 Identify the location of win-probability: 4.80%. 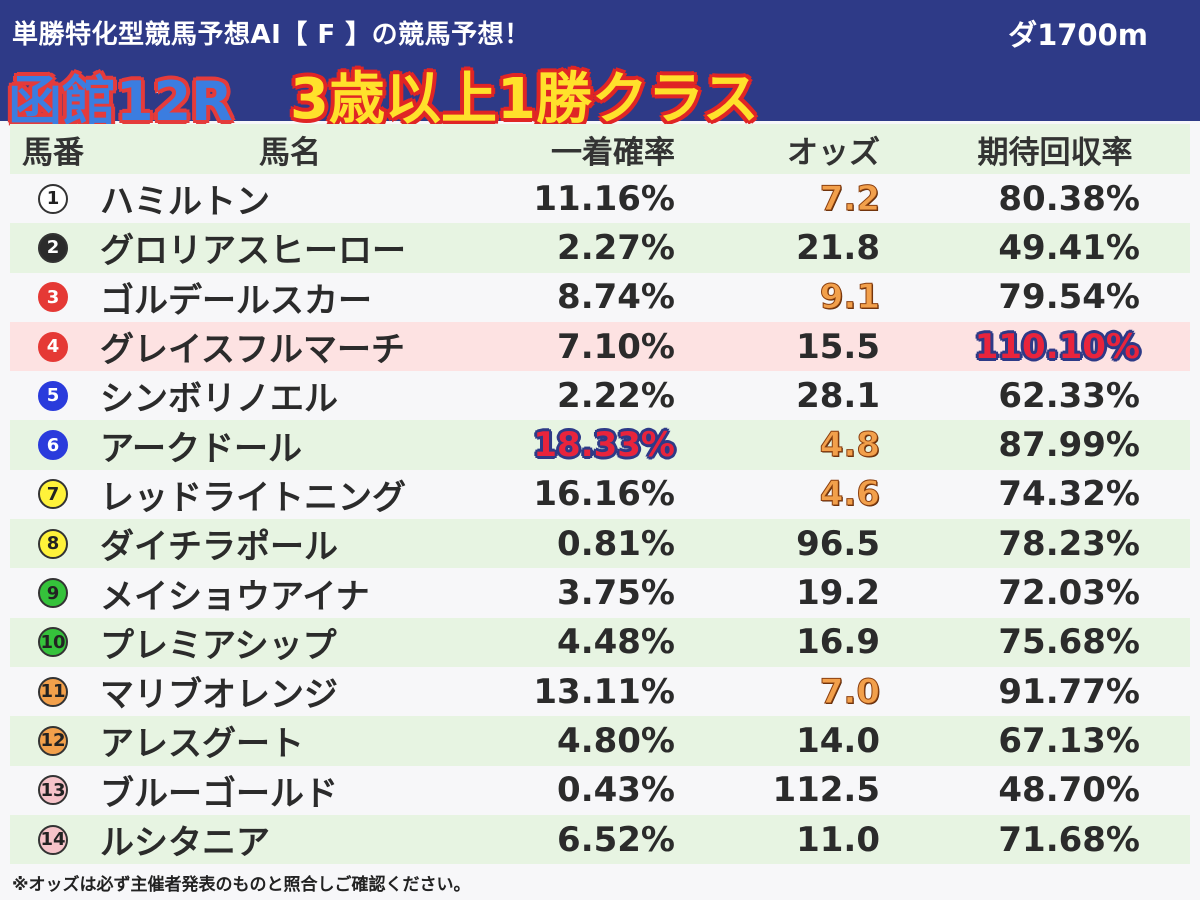
(616, 740).